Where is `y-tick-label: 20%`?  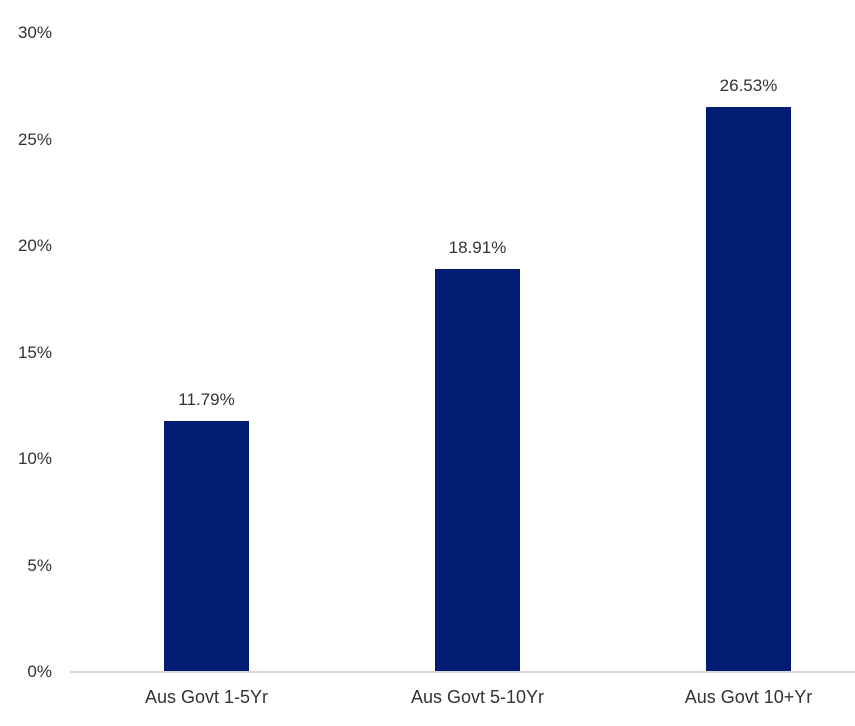
y-tick-label: 20% is located at coordinates (34, 245).